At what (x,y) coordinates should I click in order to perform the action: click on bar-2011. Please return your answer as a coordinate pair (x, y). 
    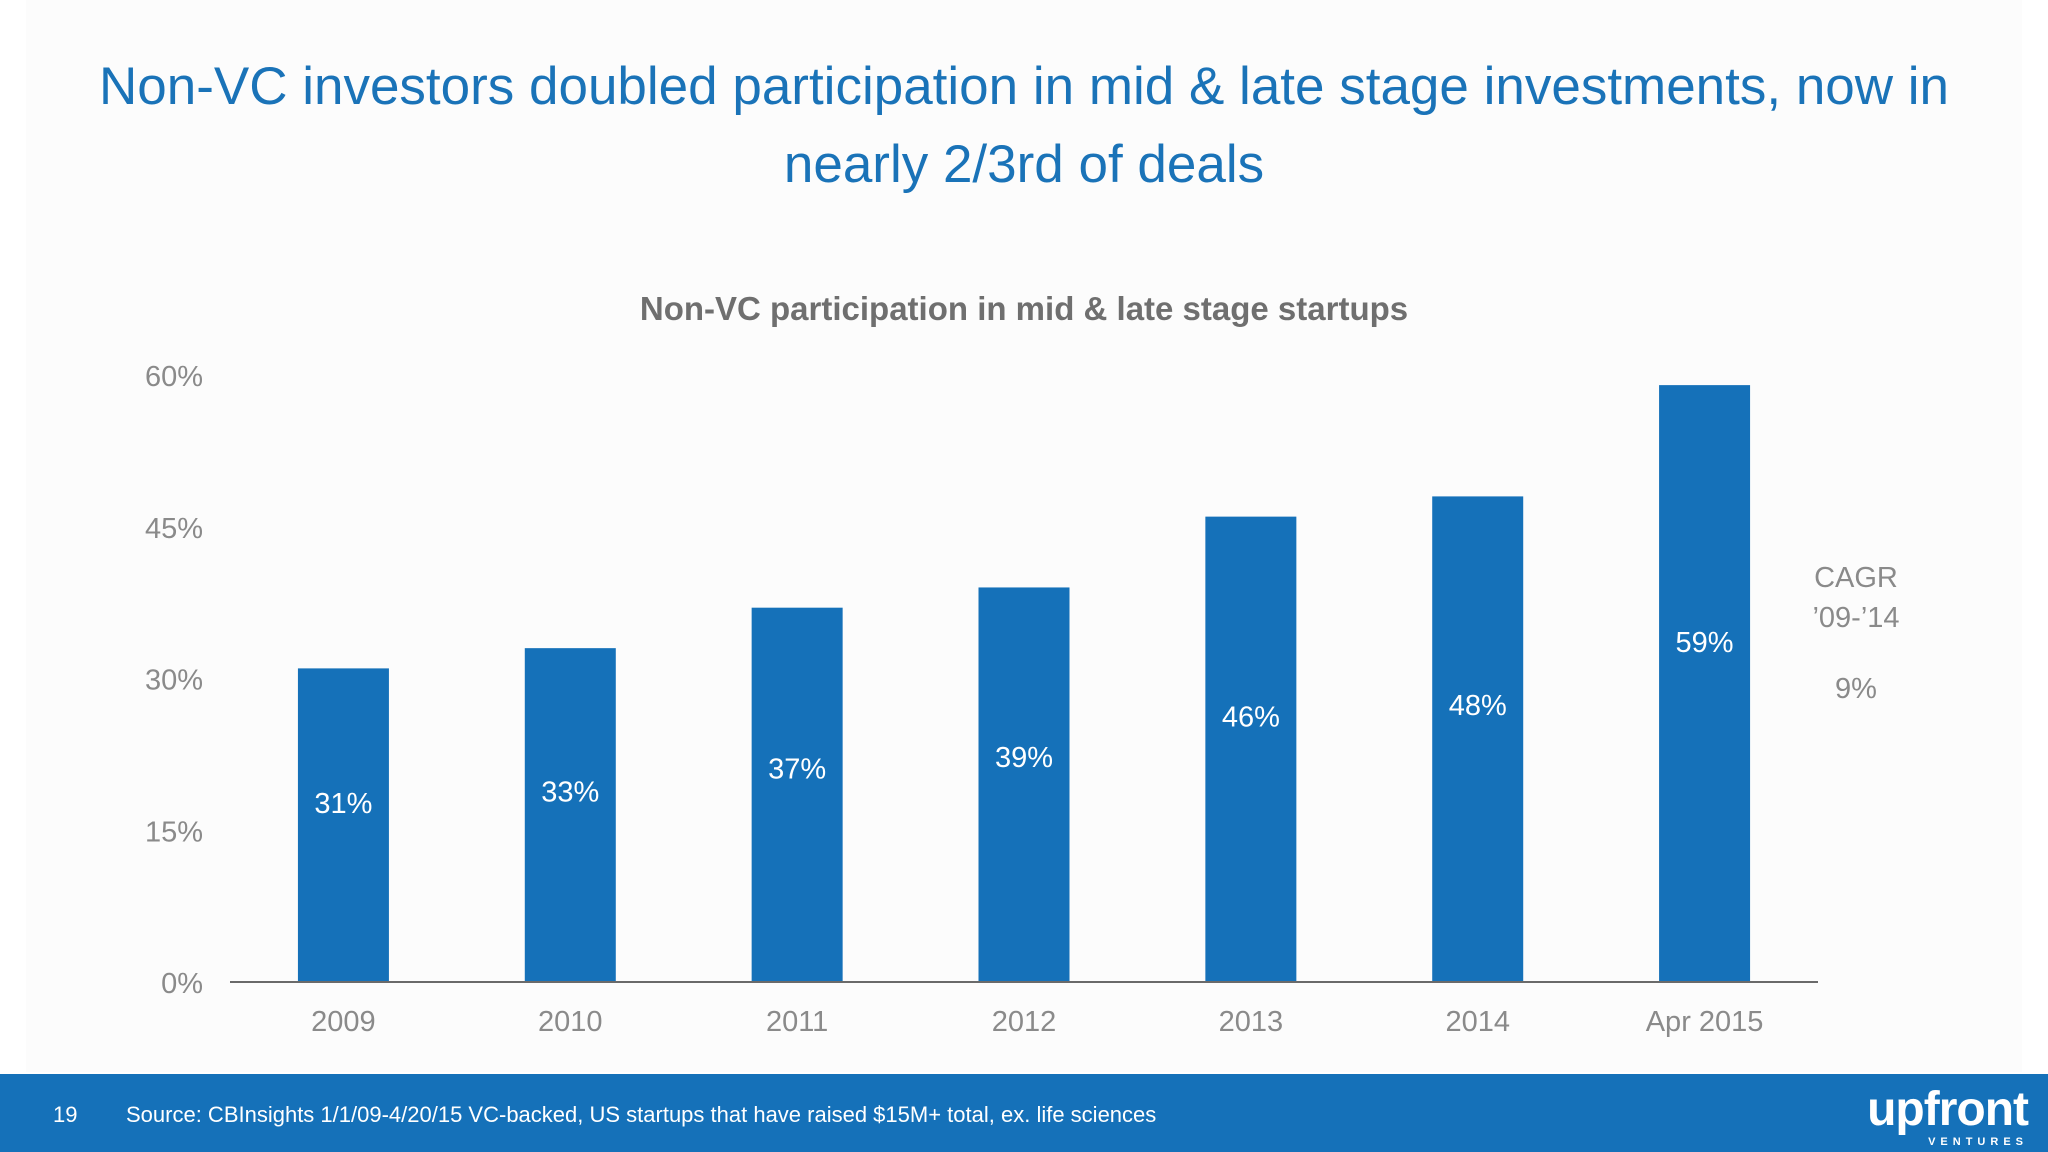
    Looking at the image, I should click on (797, 794).